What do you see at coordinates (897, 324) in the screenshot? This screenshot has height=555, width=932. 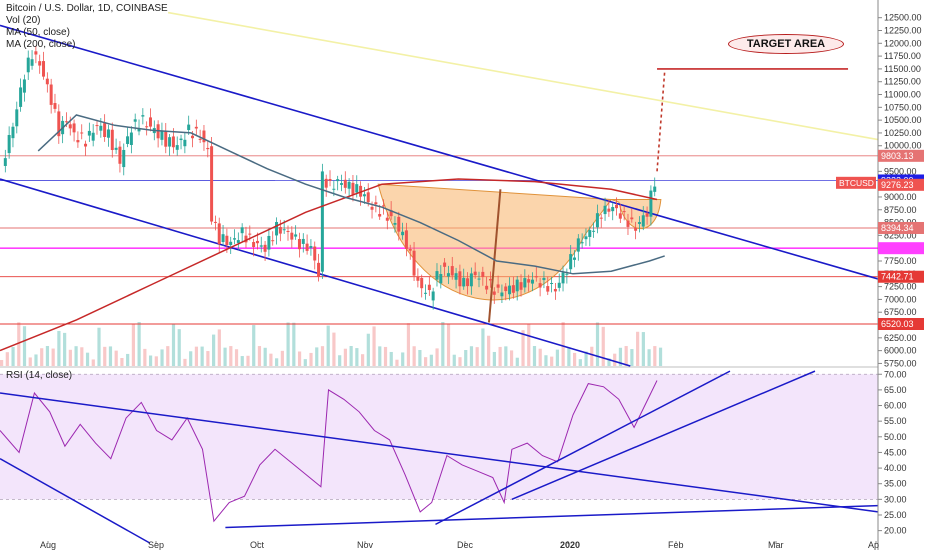 I see `price-label-text: 6520.03` at bounding box center [897, 324].